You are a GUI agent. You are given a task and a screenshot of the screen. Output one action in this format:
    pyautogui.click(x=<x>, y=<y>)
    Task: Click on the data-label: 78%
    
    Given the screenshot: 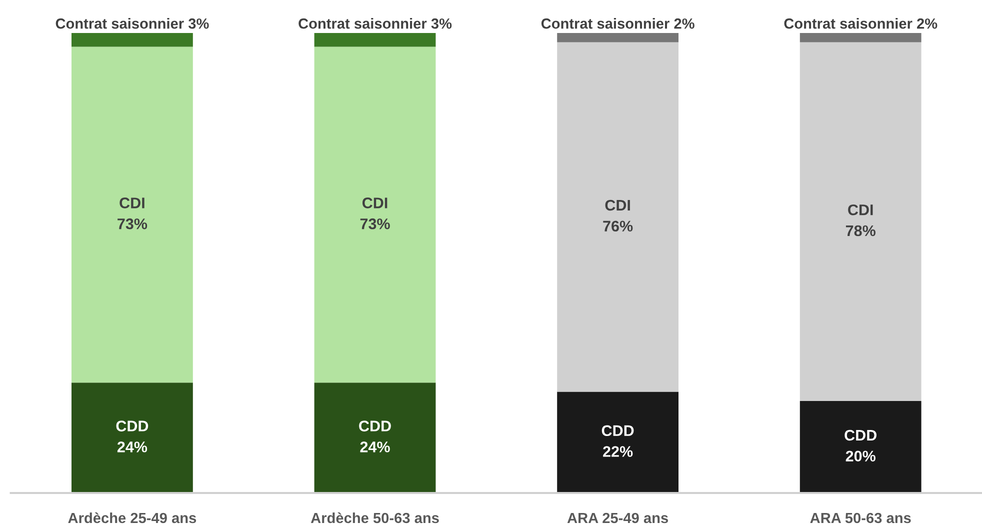 What is the action you would take?
    pyautogui.click(x=861, y=230)
    